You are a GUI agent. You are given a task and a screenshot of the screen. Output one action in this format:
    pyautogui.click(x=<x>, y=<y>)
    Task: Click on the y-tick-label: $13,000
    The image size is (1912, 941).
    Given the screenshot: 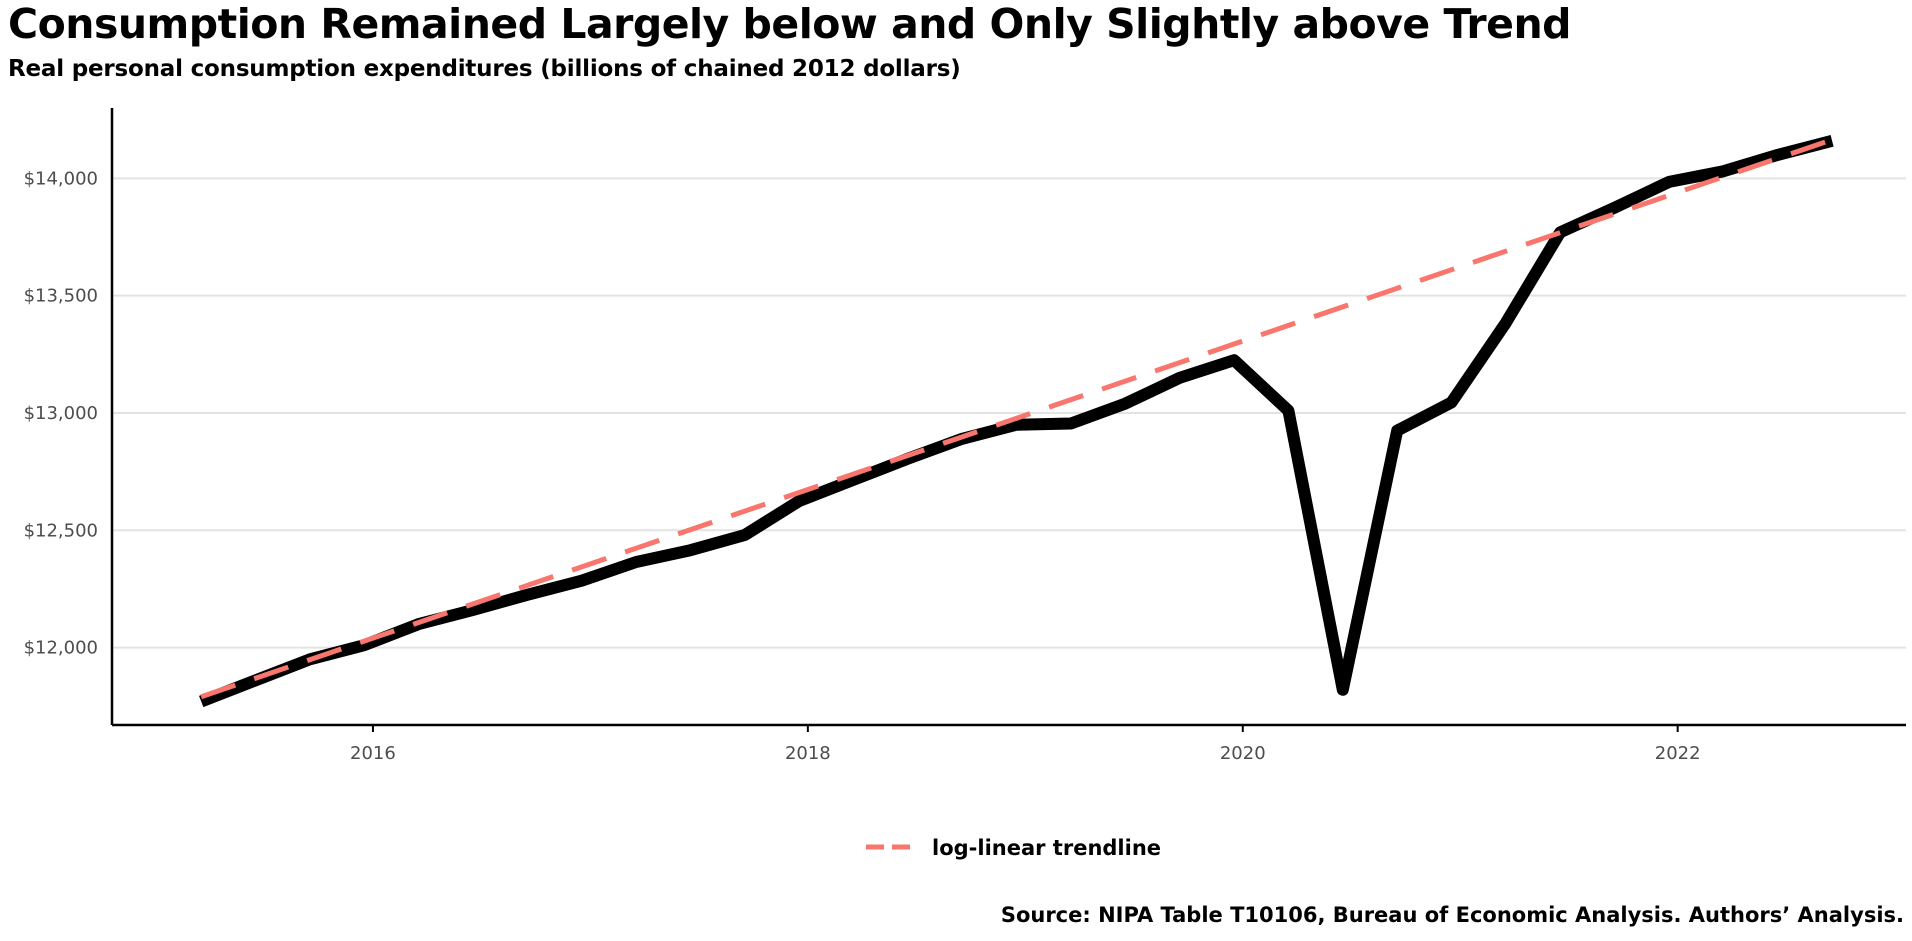 What is the action you would take?
    pyautogui.click(x=61, y=413)
    